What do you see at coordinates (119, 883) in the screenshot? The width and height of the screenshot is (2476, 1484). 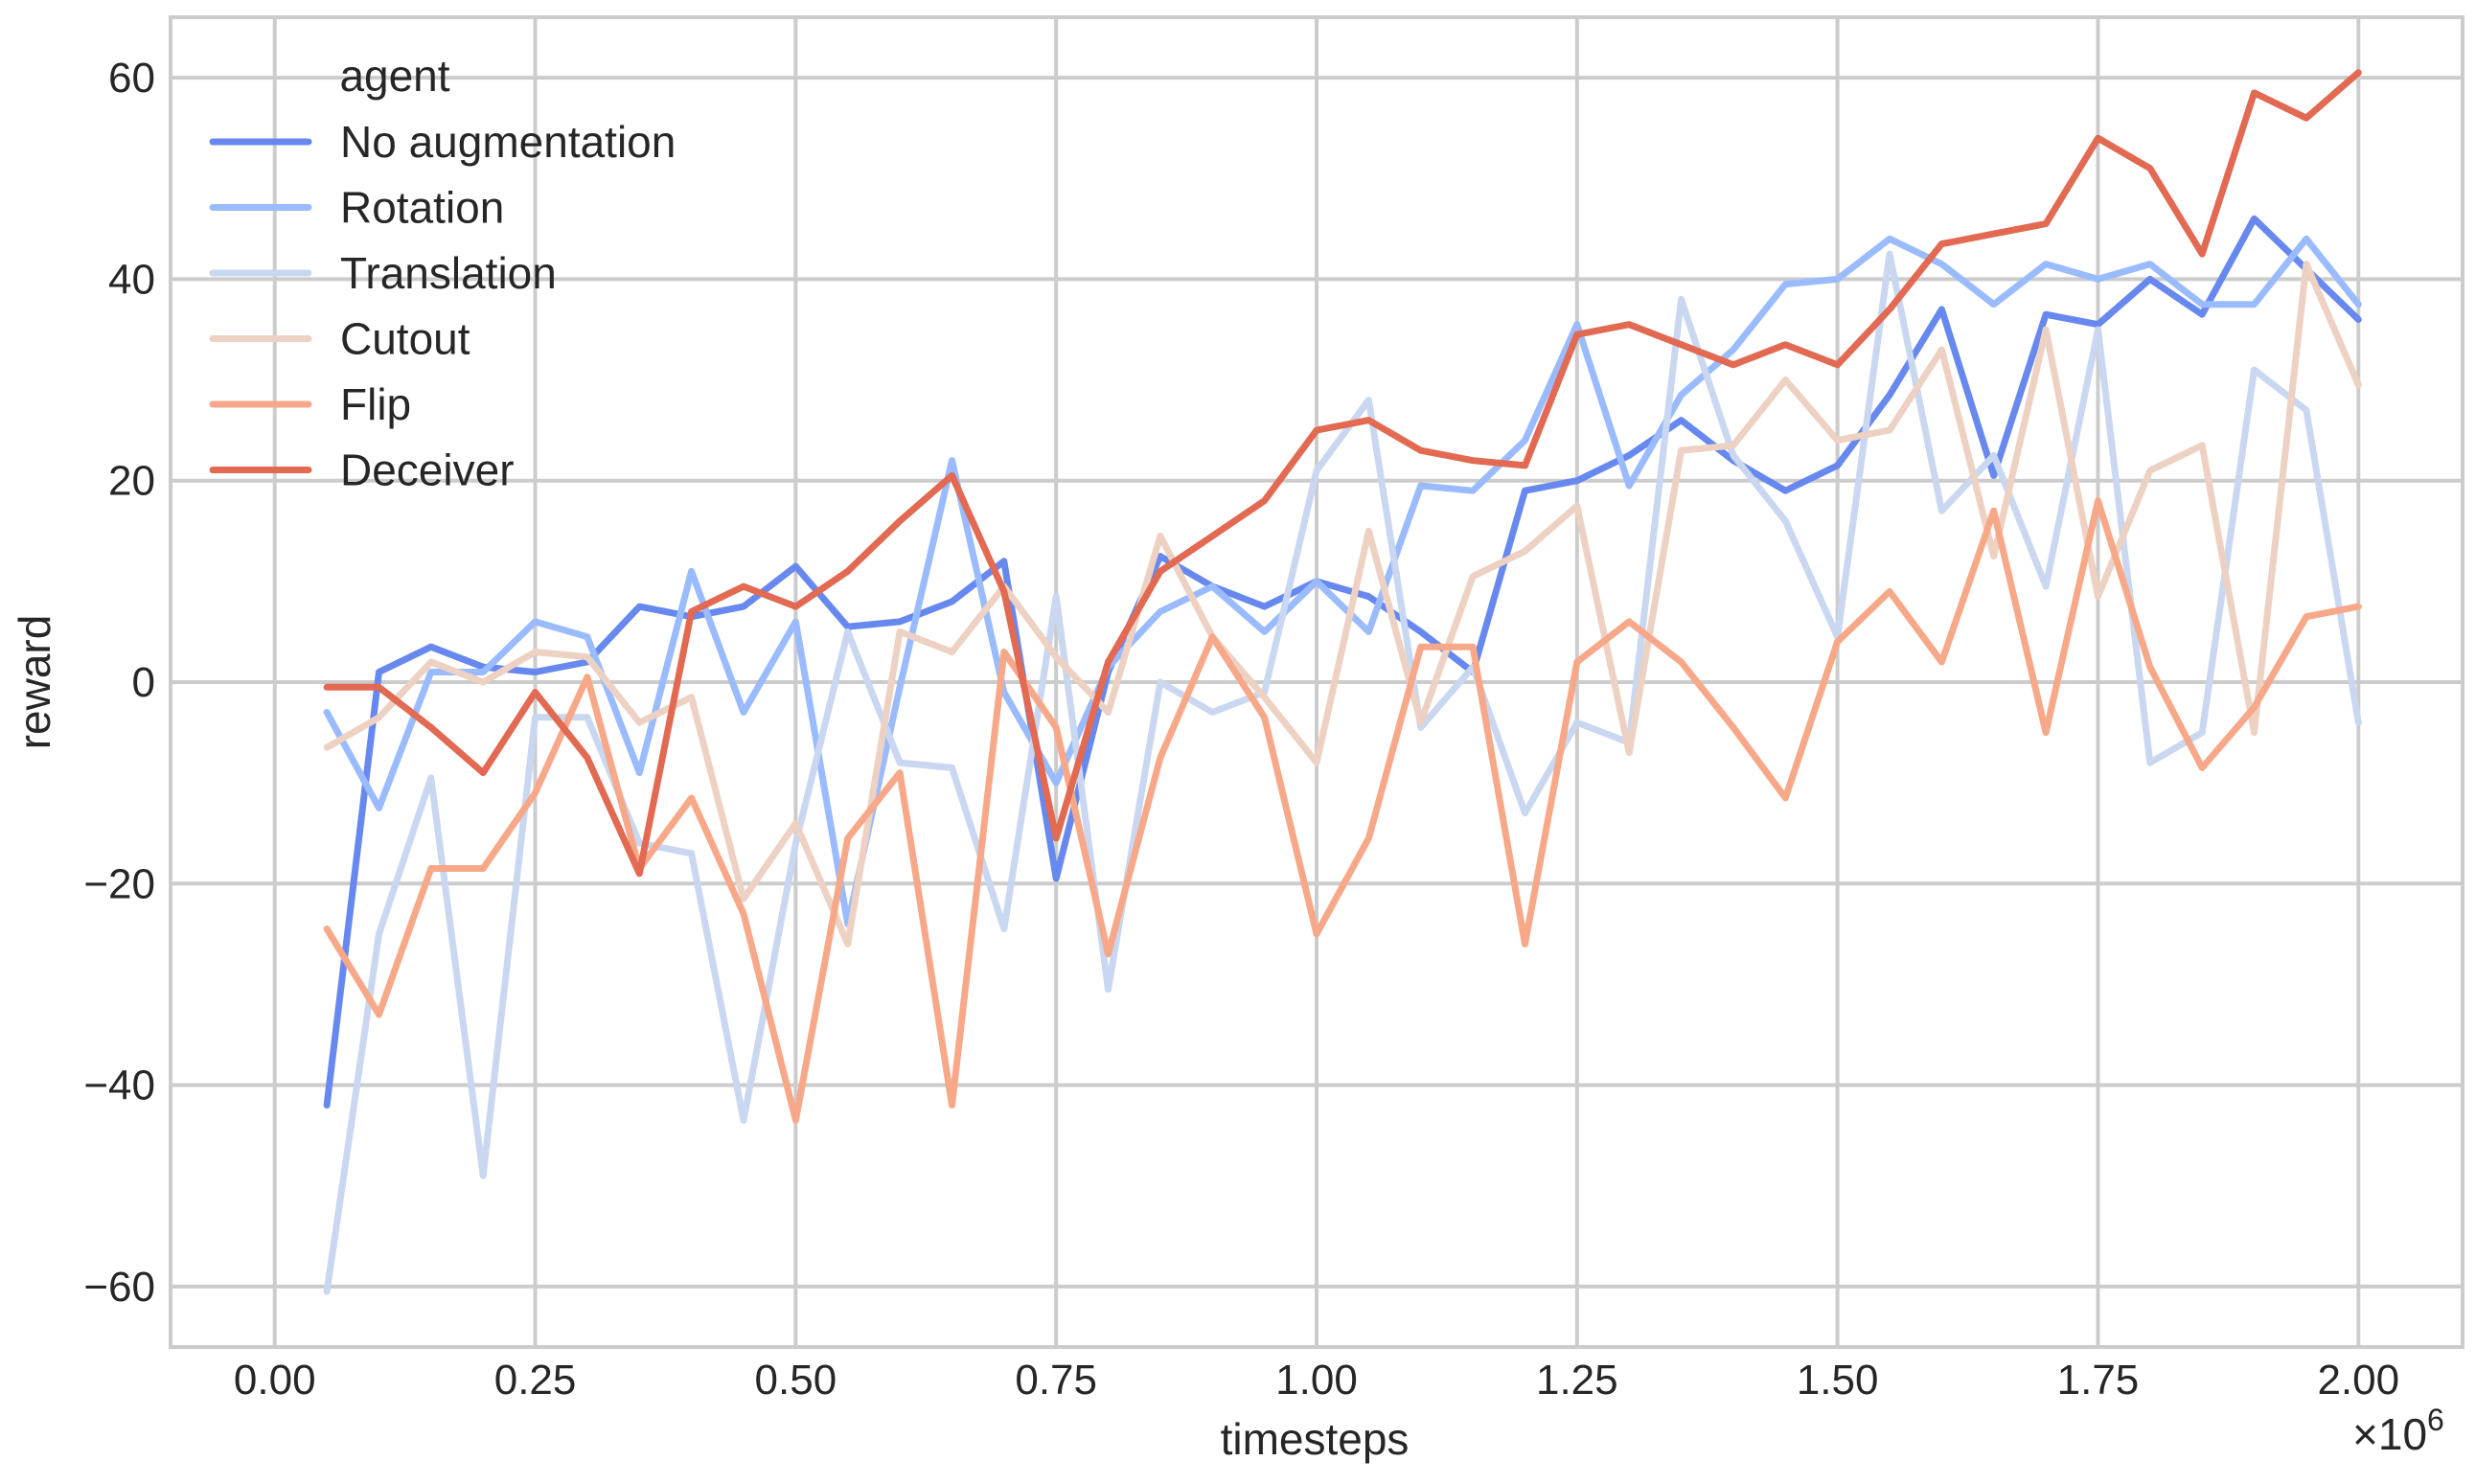 I see `y-tick-label: −20` at bounding box center [119, 883].